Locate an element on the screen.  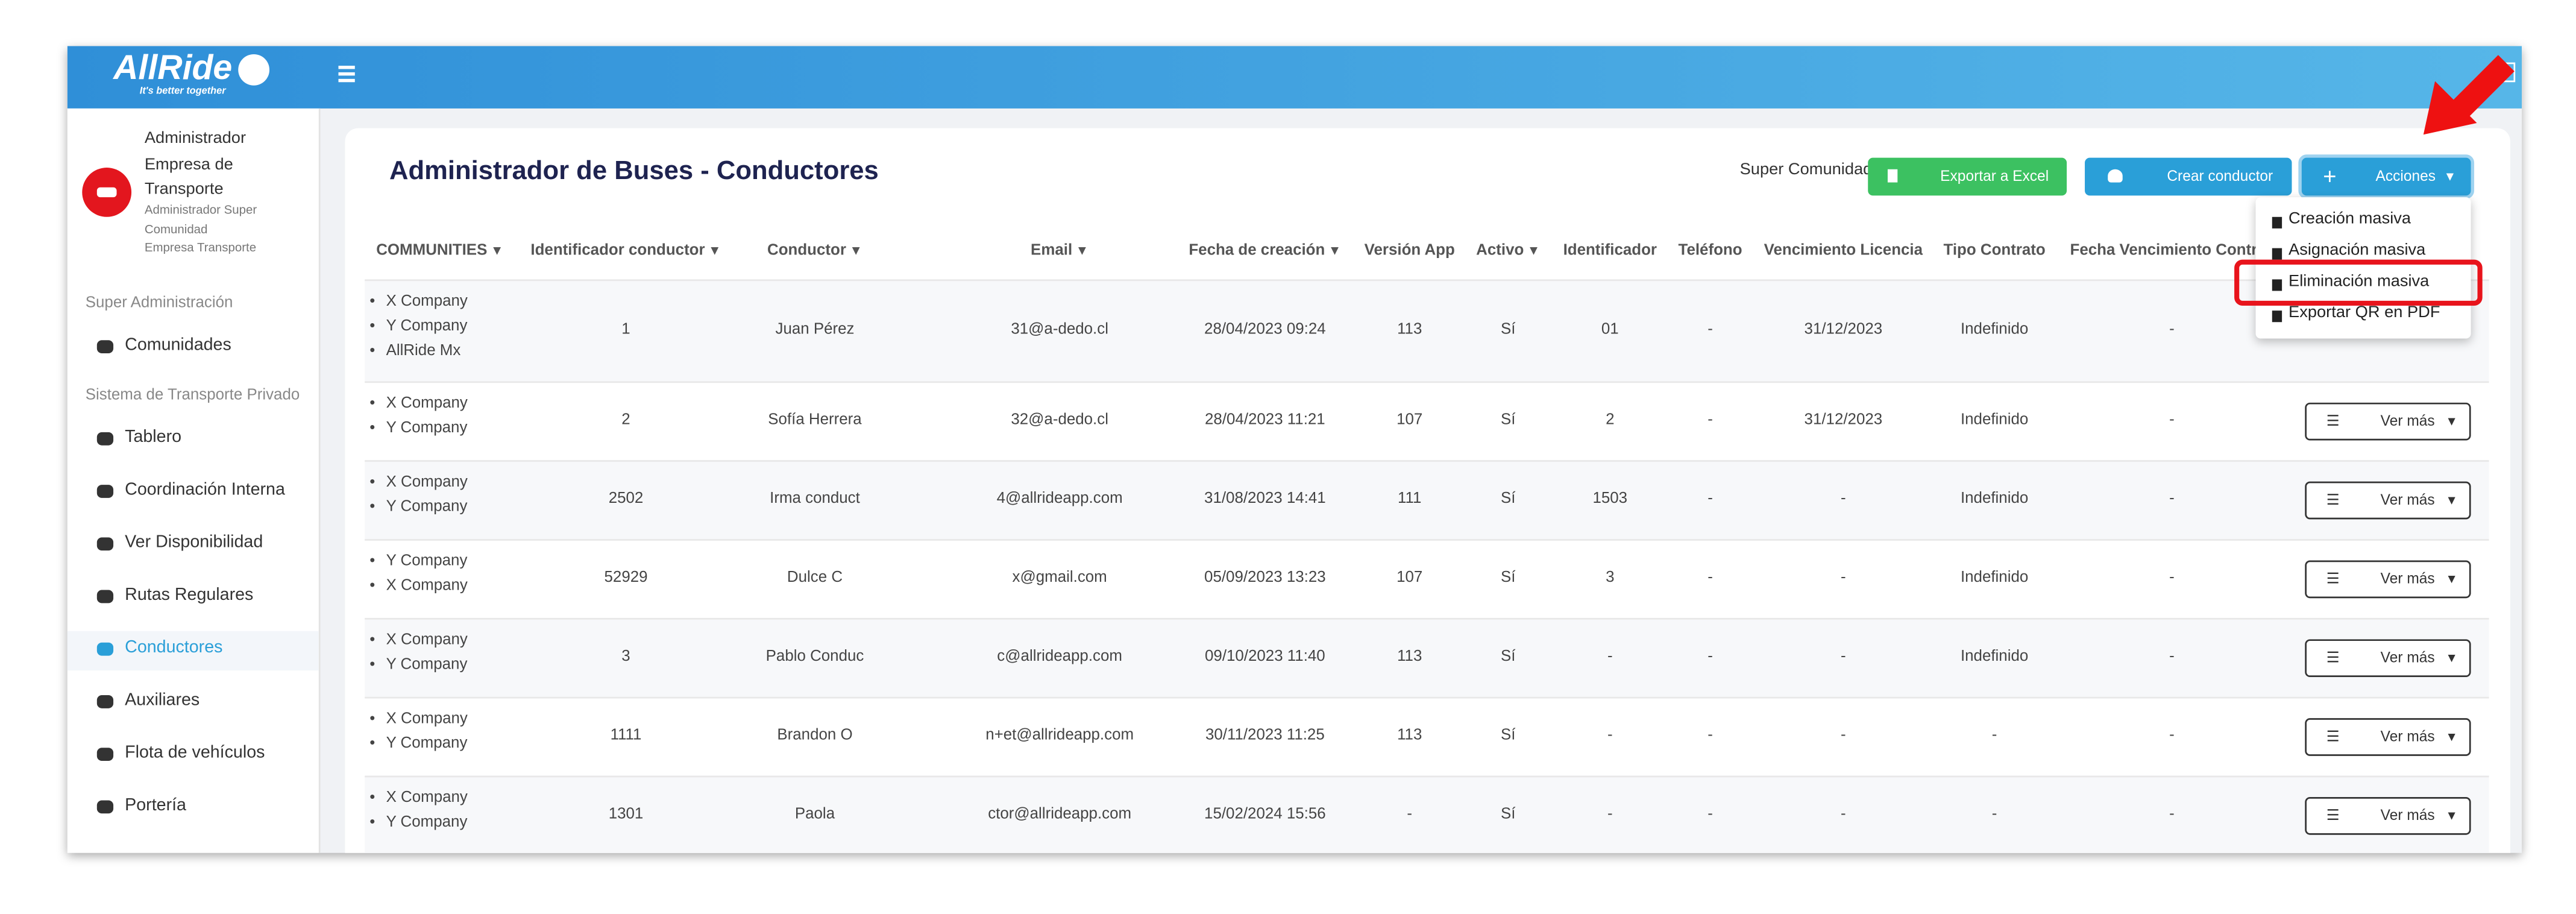
cell: Brandon O is located at coordinates (815, 735).